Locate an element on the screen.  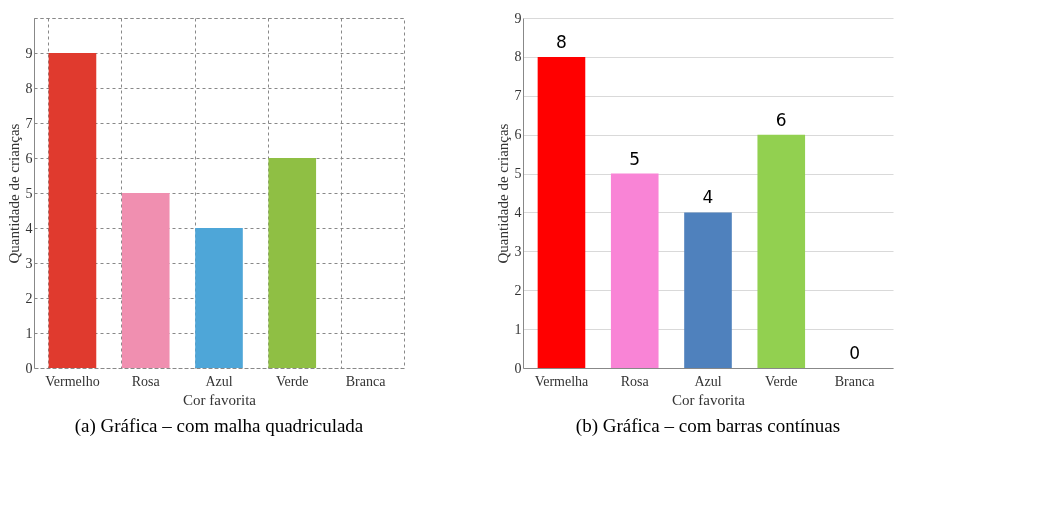
data-label: 4 is located at coordinates (708, 197).